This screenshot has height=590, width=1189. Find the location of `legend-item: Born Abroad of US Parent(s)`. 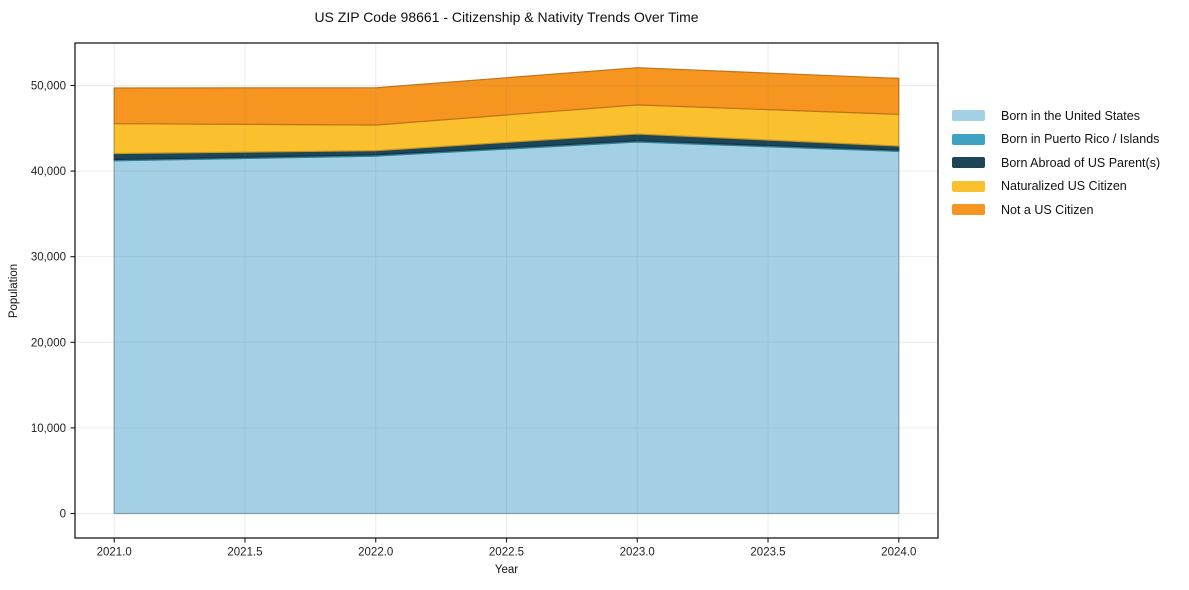

legend-item: Born Abroad of US Parent(s) is located at coordinates (1056, 163).